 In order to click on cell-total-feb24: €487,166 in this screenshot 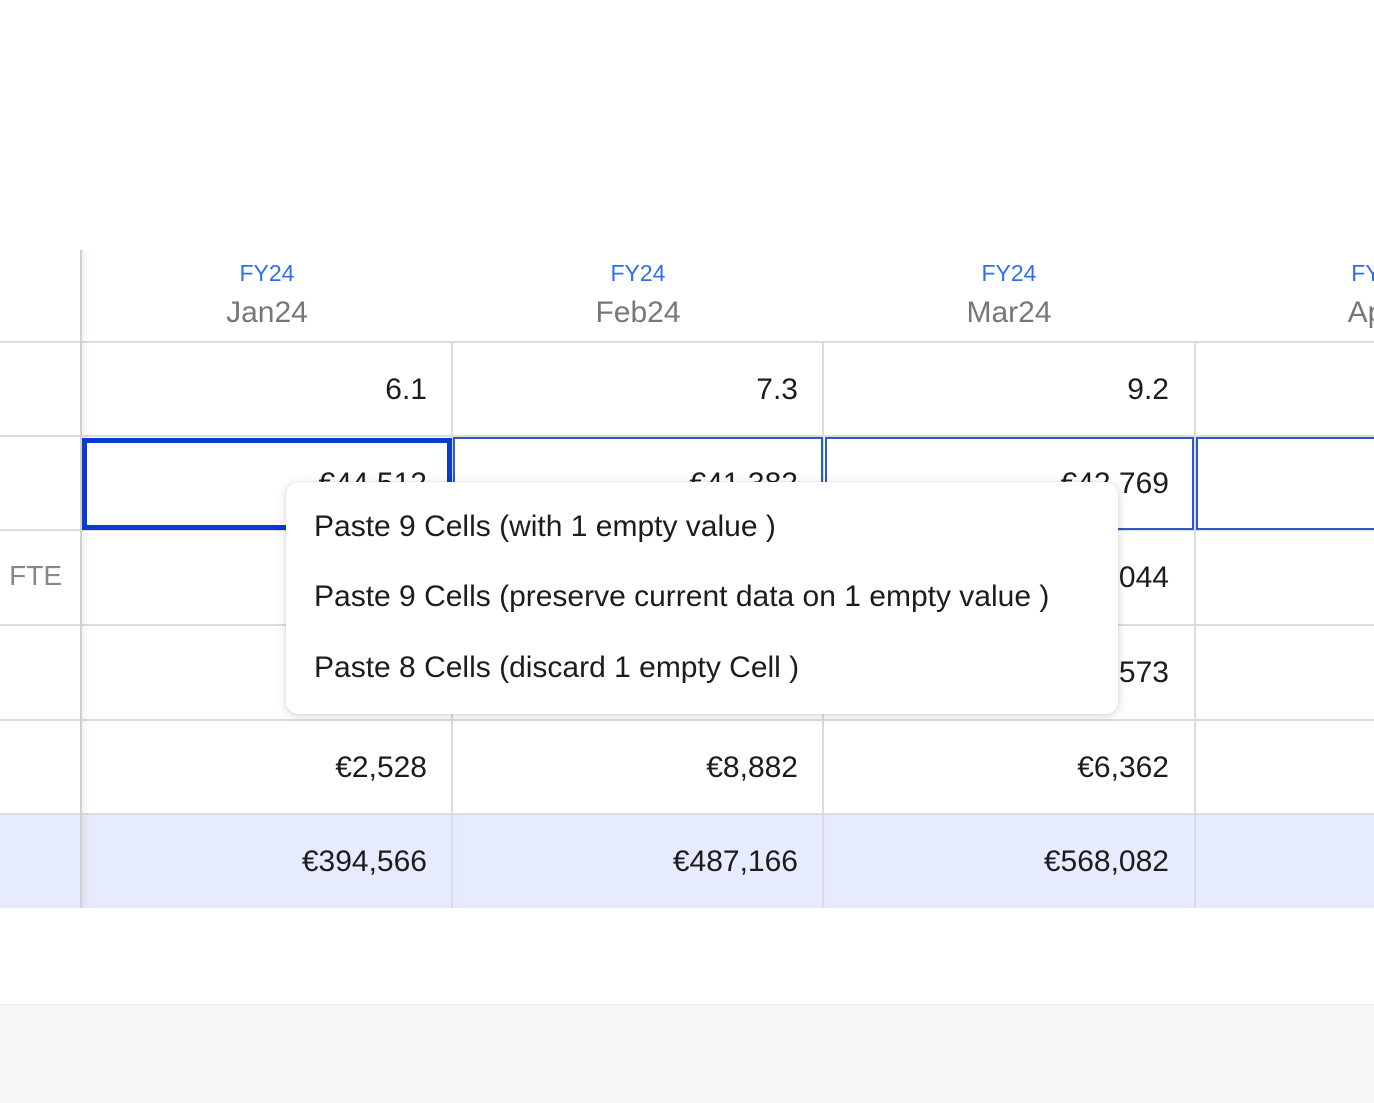, I will do `click(735, 861)`.